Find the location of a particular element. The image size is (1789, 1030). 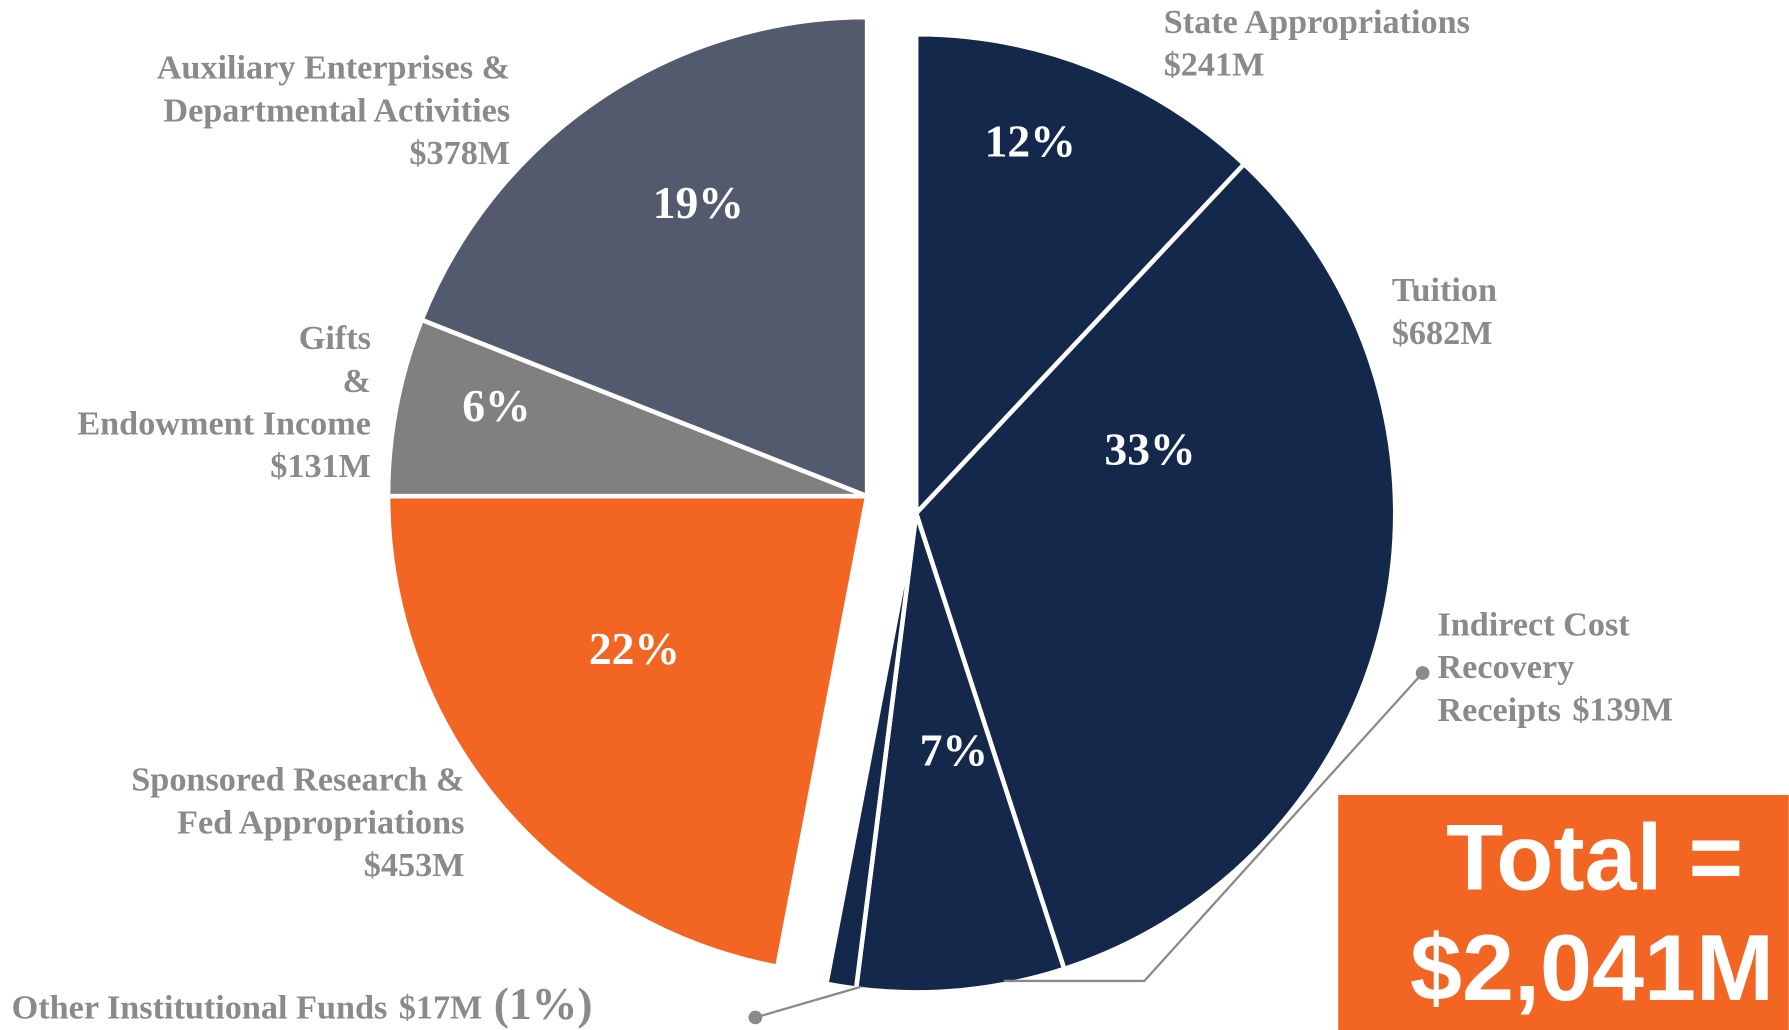

total-label: Total = is located at coordinates (1594, 856).